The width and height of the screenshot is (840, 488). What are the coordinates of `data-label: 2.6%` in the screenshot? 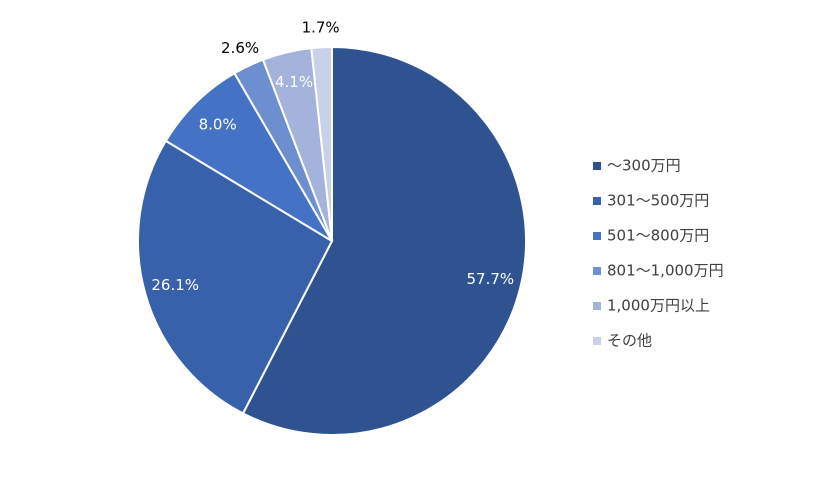 It's located at (240, 48).